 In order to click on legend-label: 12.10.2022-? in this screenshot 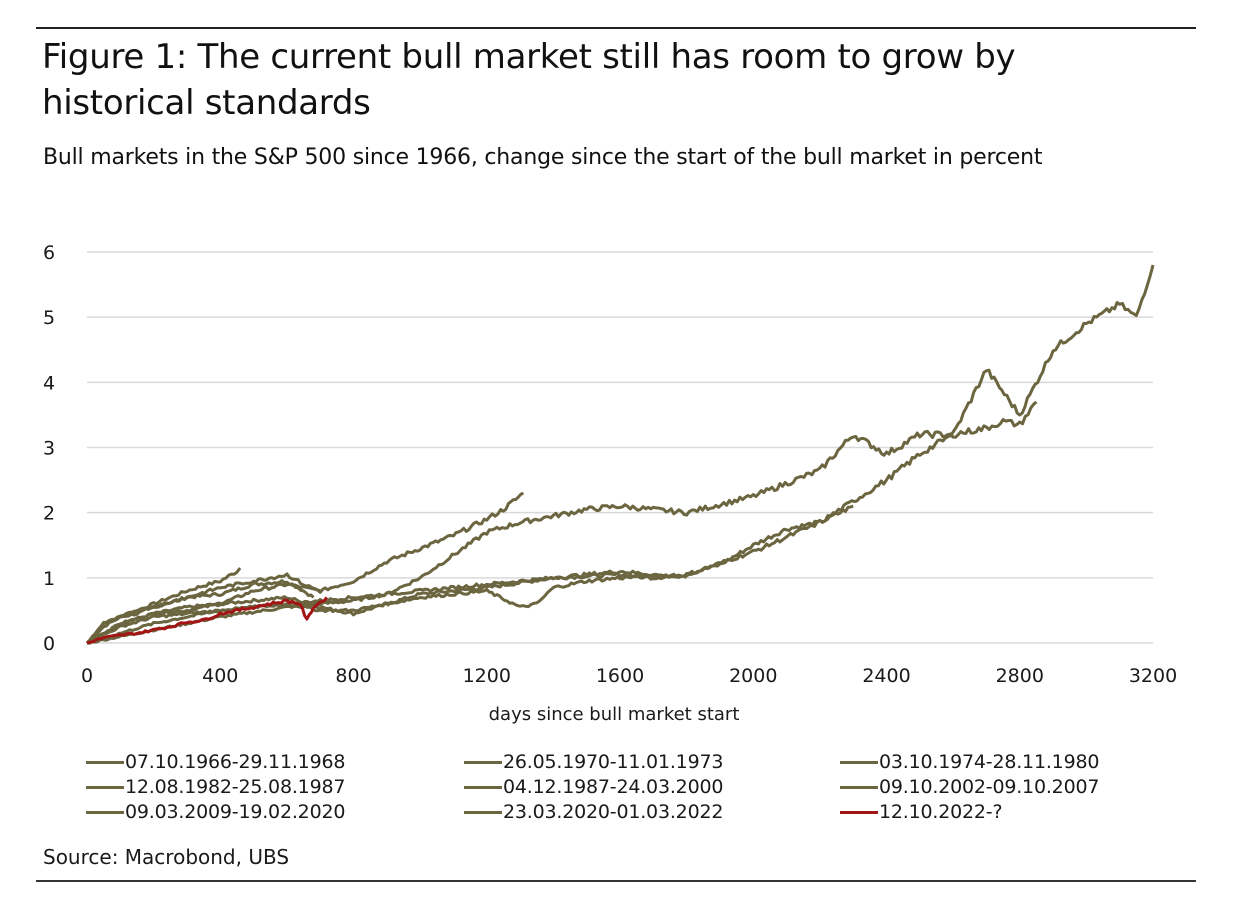, I will do `click(941, 812)`.